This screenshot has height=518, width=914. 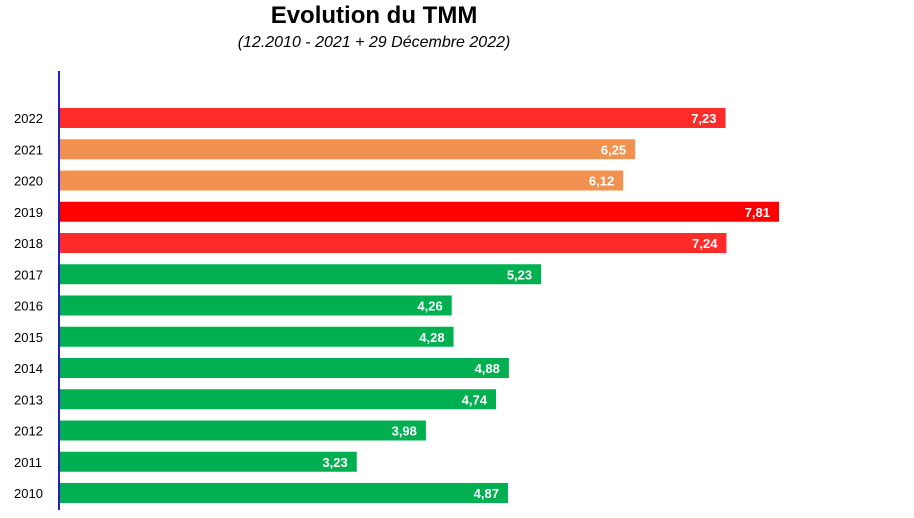 What do you see at coordinates (301, 274) in the screenshot?
I see `bar-2017` at bounding box center [301, 274].